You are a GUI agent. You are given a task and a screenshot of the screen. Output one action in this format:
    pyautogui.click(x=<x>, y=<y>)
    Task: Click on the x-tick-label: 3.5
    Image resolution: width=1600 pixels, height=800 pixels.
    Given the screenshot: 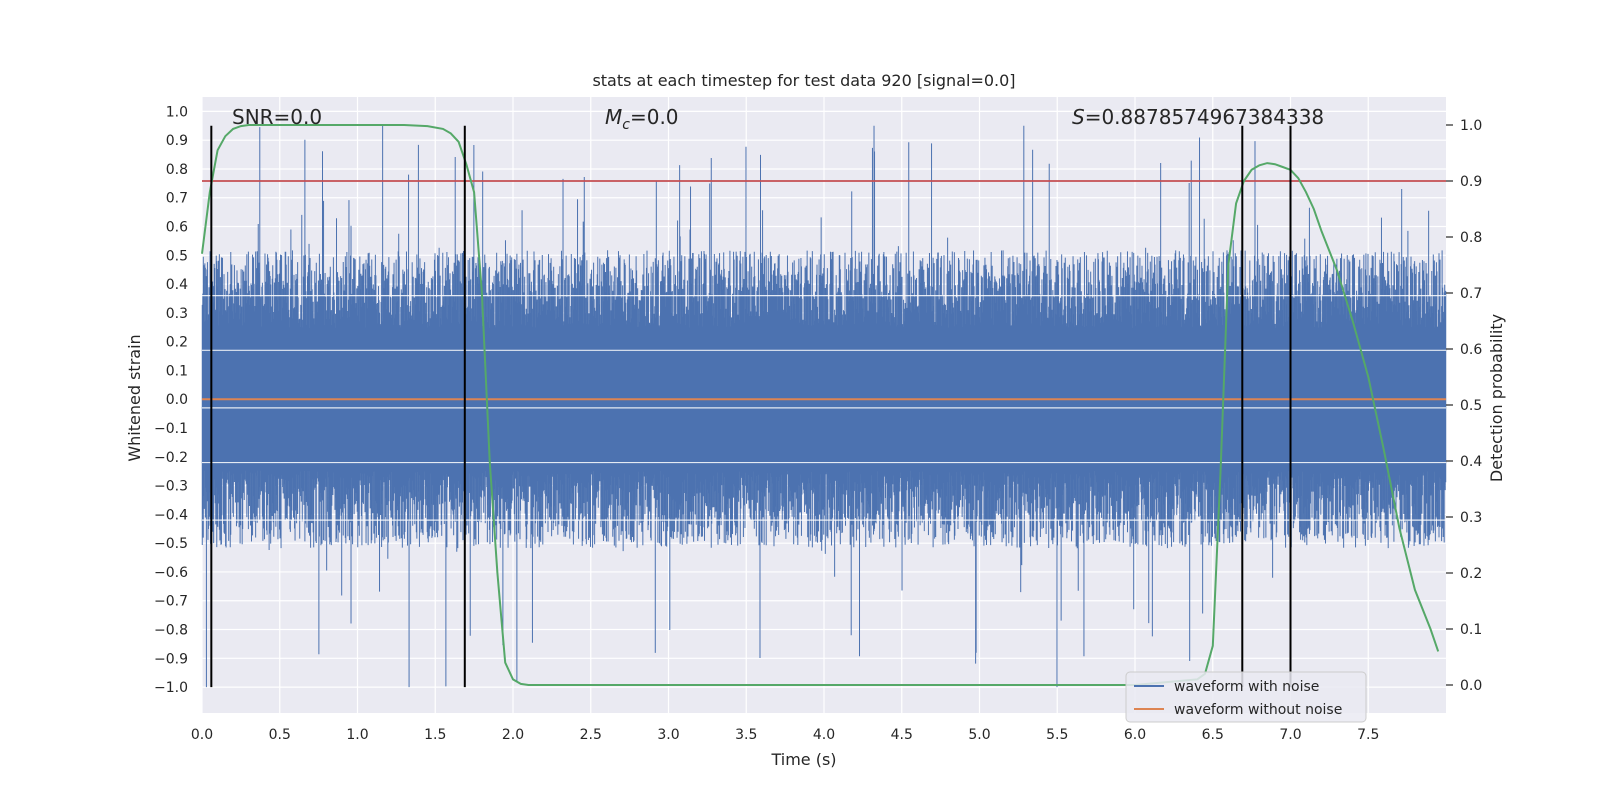 What is the action you would take?
    pyautogui.click(x=746, y=735)
    